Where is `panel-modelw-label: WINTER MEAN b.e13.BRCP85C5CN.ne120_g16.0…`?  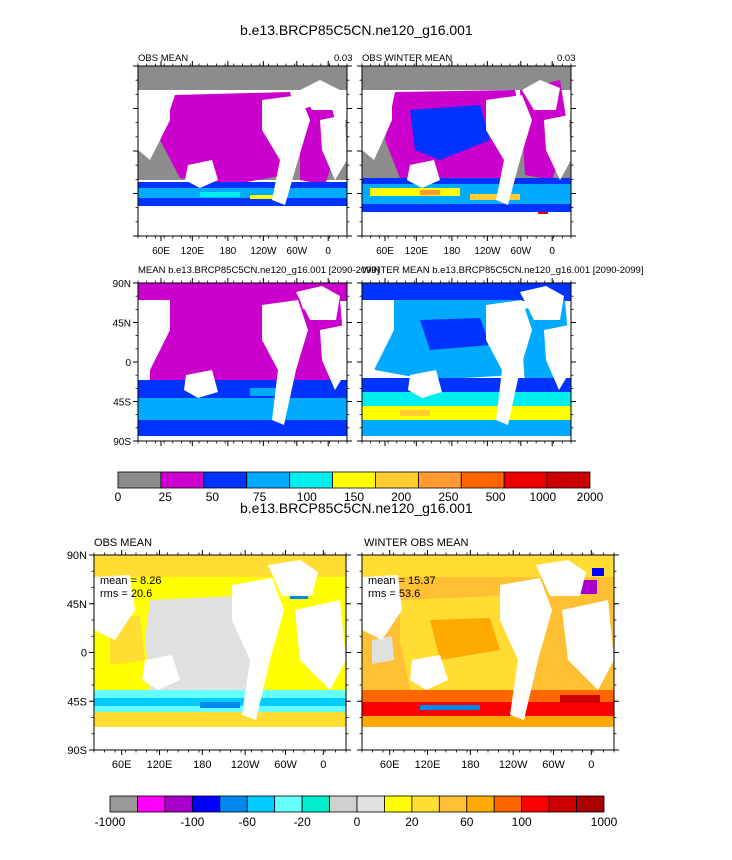 panel-modelw-label: WINTER MEAN b.e13.BRCP85C5CN.ne120_g16.0… is located at coordinates (503, 270).